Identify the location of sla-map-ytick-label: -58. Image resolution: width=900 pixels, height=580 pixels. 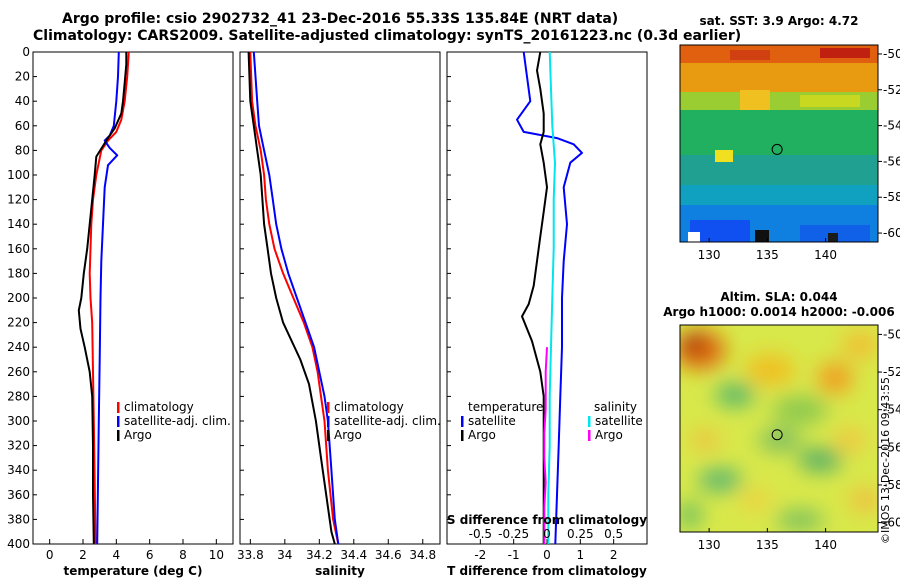
(891, 485).